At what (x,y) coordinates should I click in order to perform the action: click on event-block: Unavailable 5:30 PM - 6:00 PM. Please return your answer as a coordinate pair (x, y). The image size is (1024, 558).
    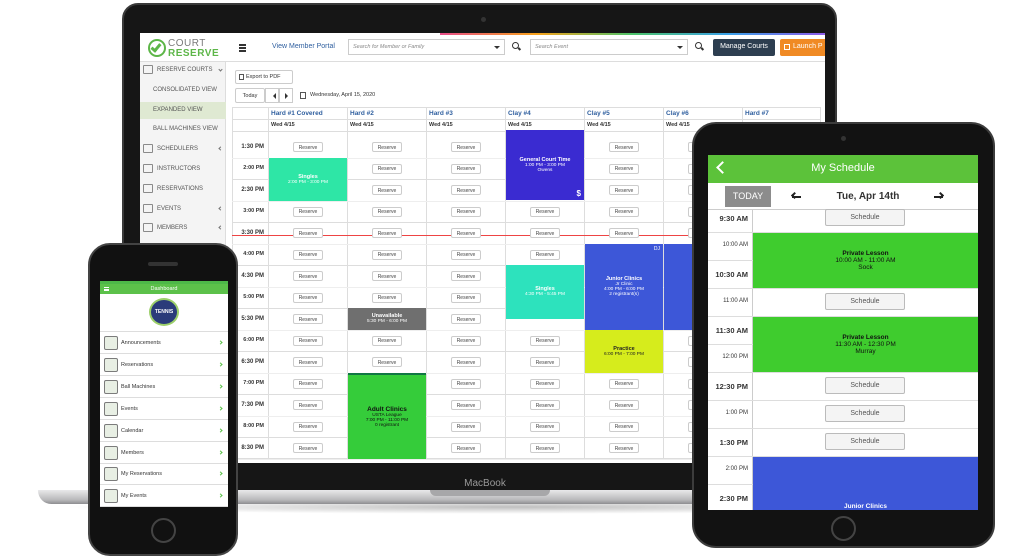
    Looking at the image, I should click on (387, 319).